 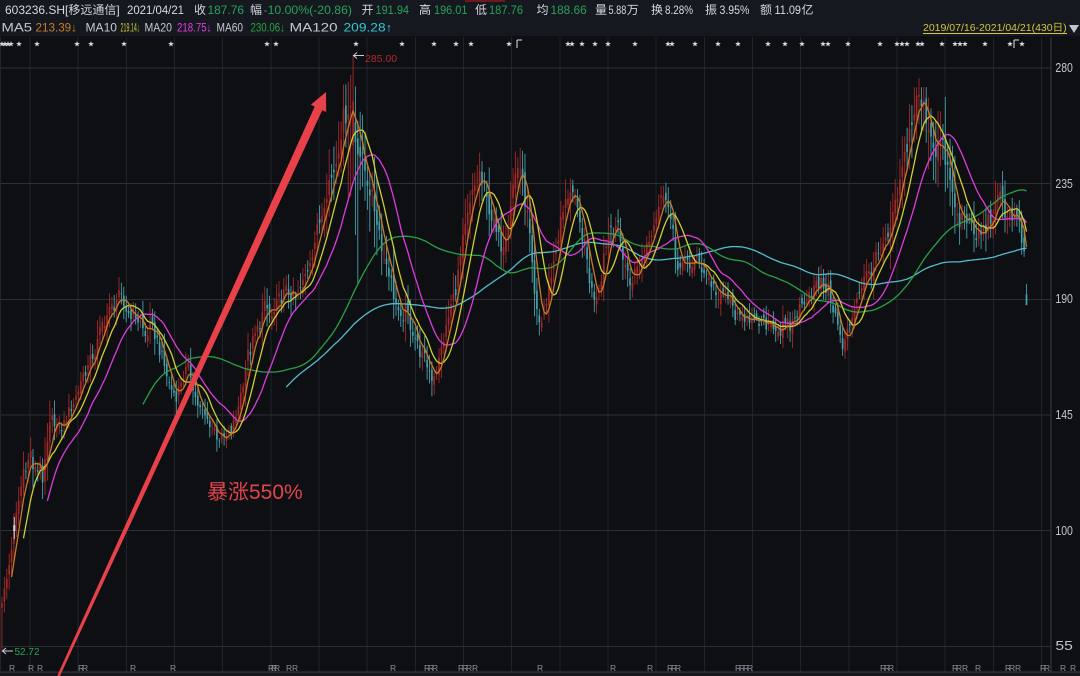 I want to click on svg-text: -10.00%(-20.86), so click(x=308, y=10).